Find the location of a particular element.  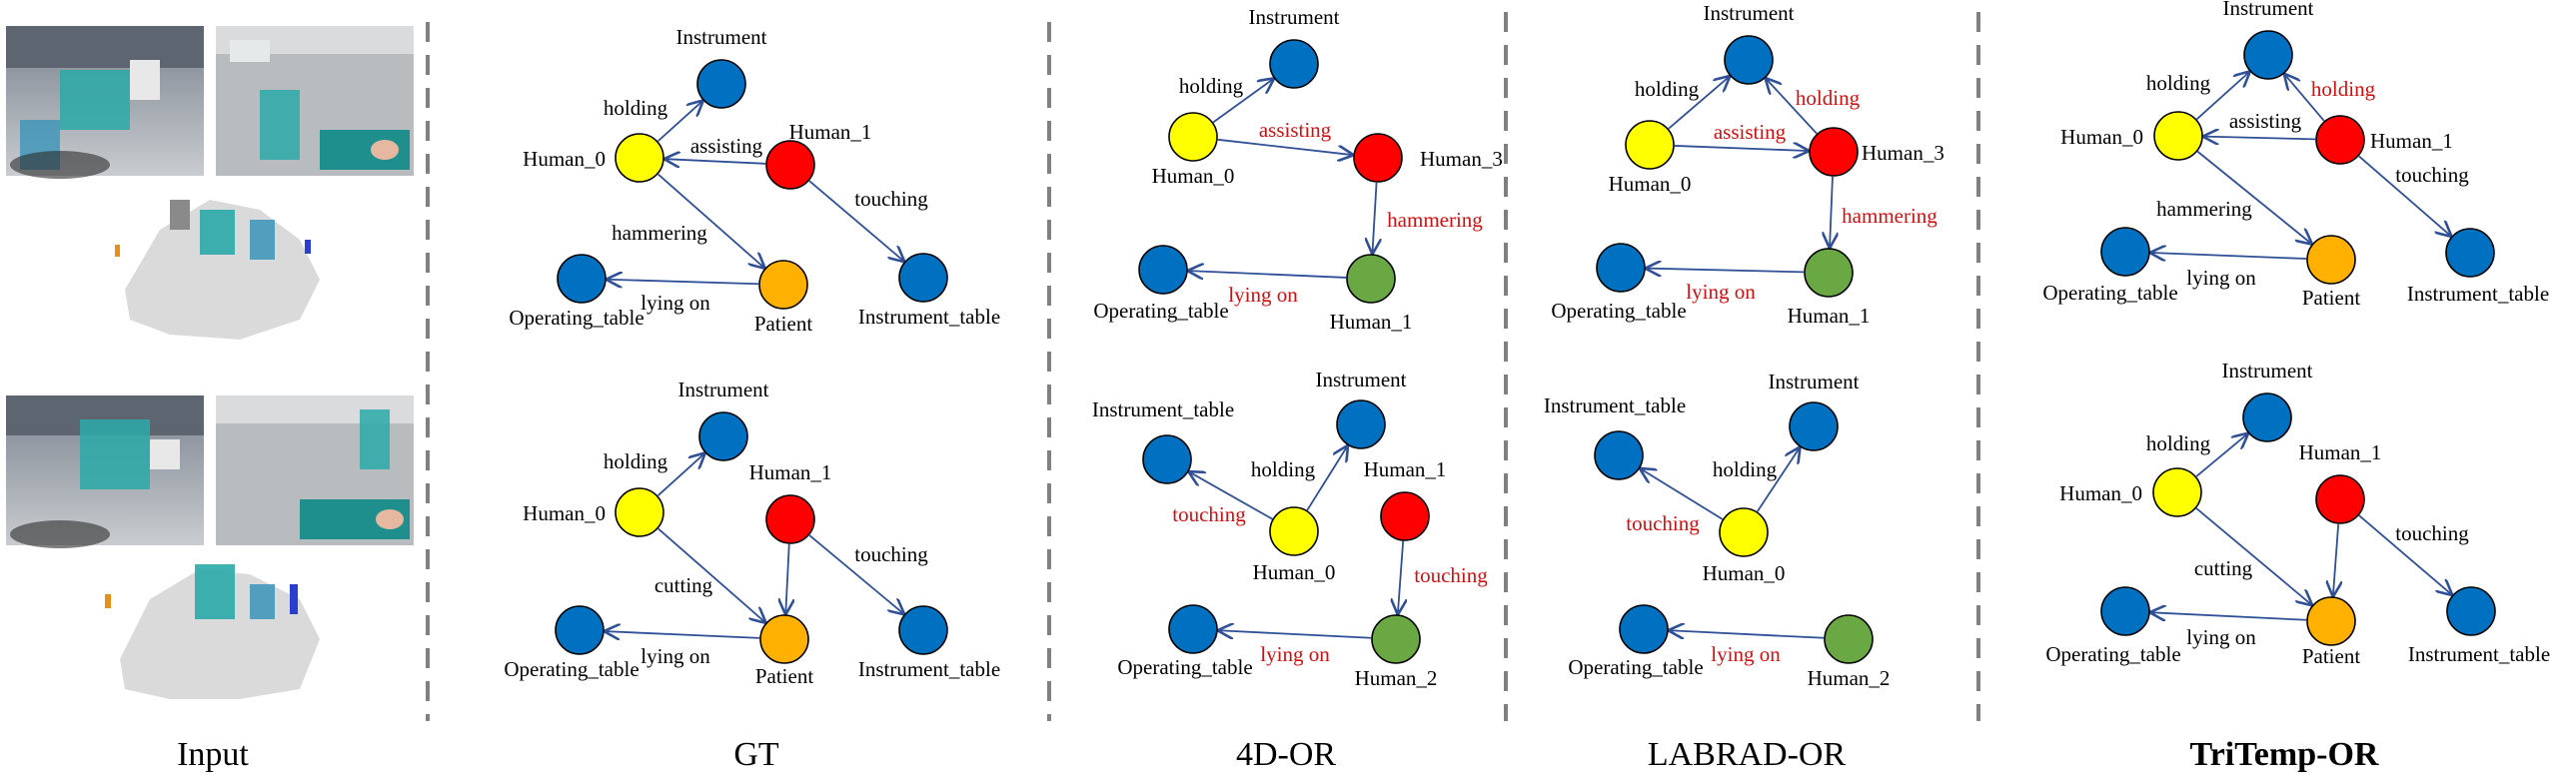

edge-label-human_3-to-human_1: hammering is located at coordinates (1889, 216).